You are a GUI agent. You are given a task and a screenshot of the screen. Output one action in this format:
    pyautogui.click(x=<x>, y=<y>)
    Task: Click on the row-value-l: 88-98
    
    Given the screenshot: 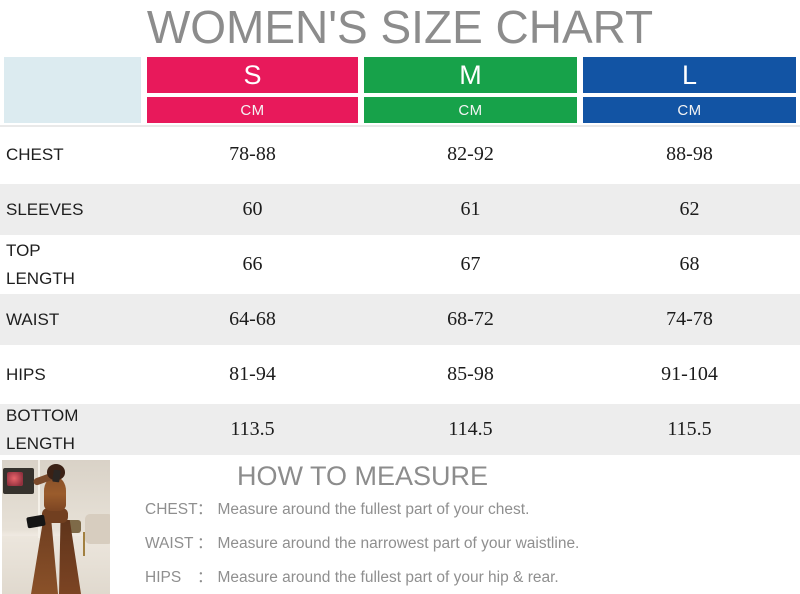 What is the action you would take?
    pyautogui.click(x=689, y=154)
    